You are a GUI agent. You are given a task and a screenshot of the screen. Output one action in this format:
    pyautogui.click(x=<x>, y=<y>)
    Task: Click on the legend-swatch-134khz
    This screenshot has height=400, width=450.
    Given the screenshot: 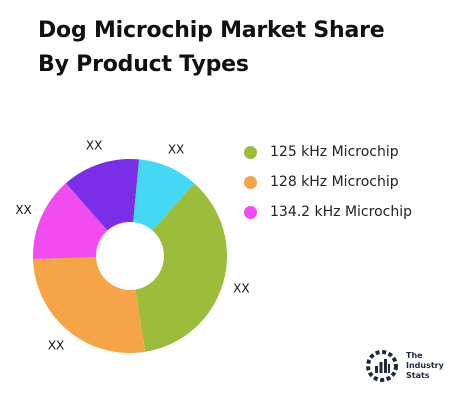 What is the action you would take?
    pyautogui.click(x=250, y=212)
    